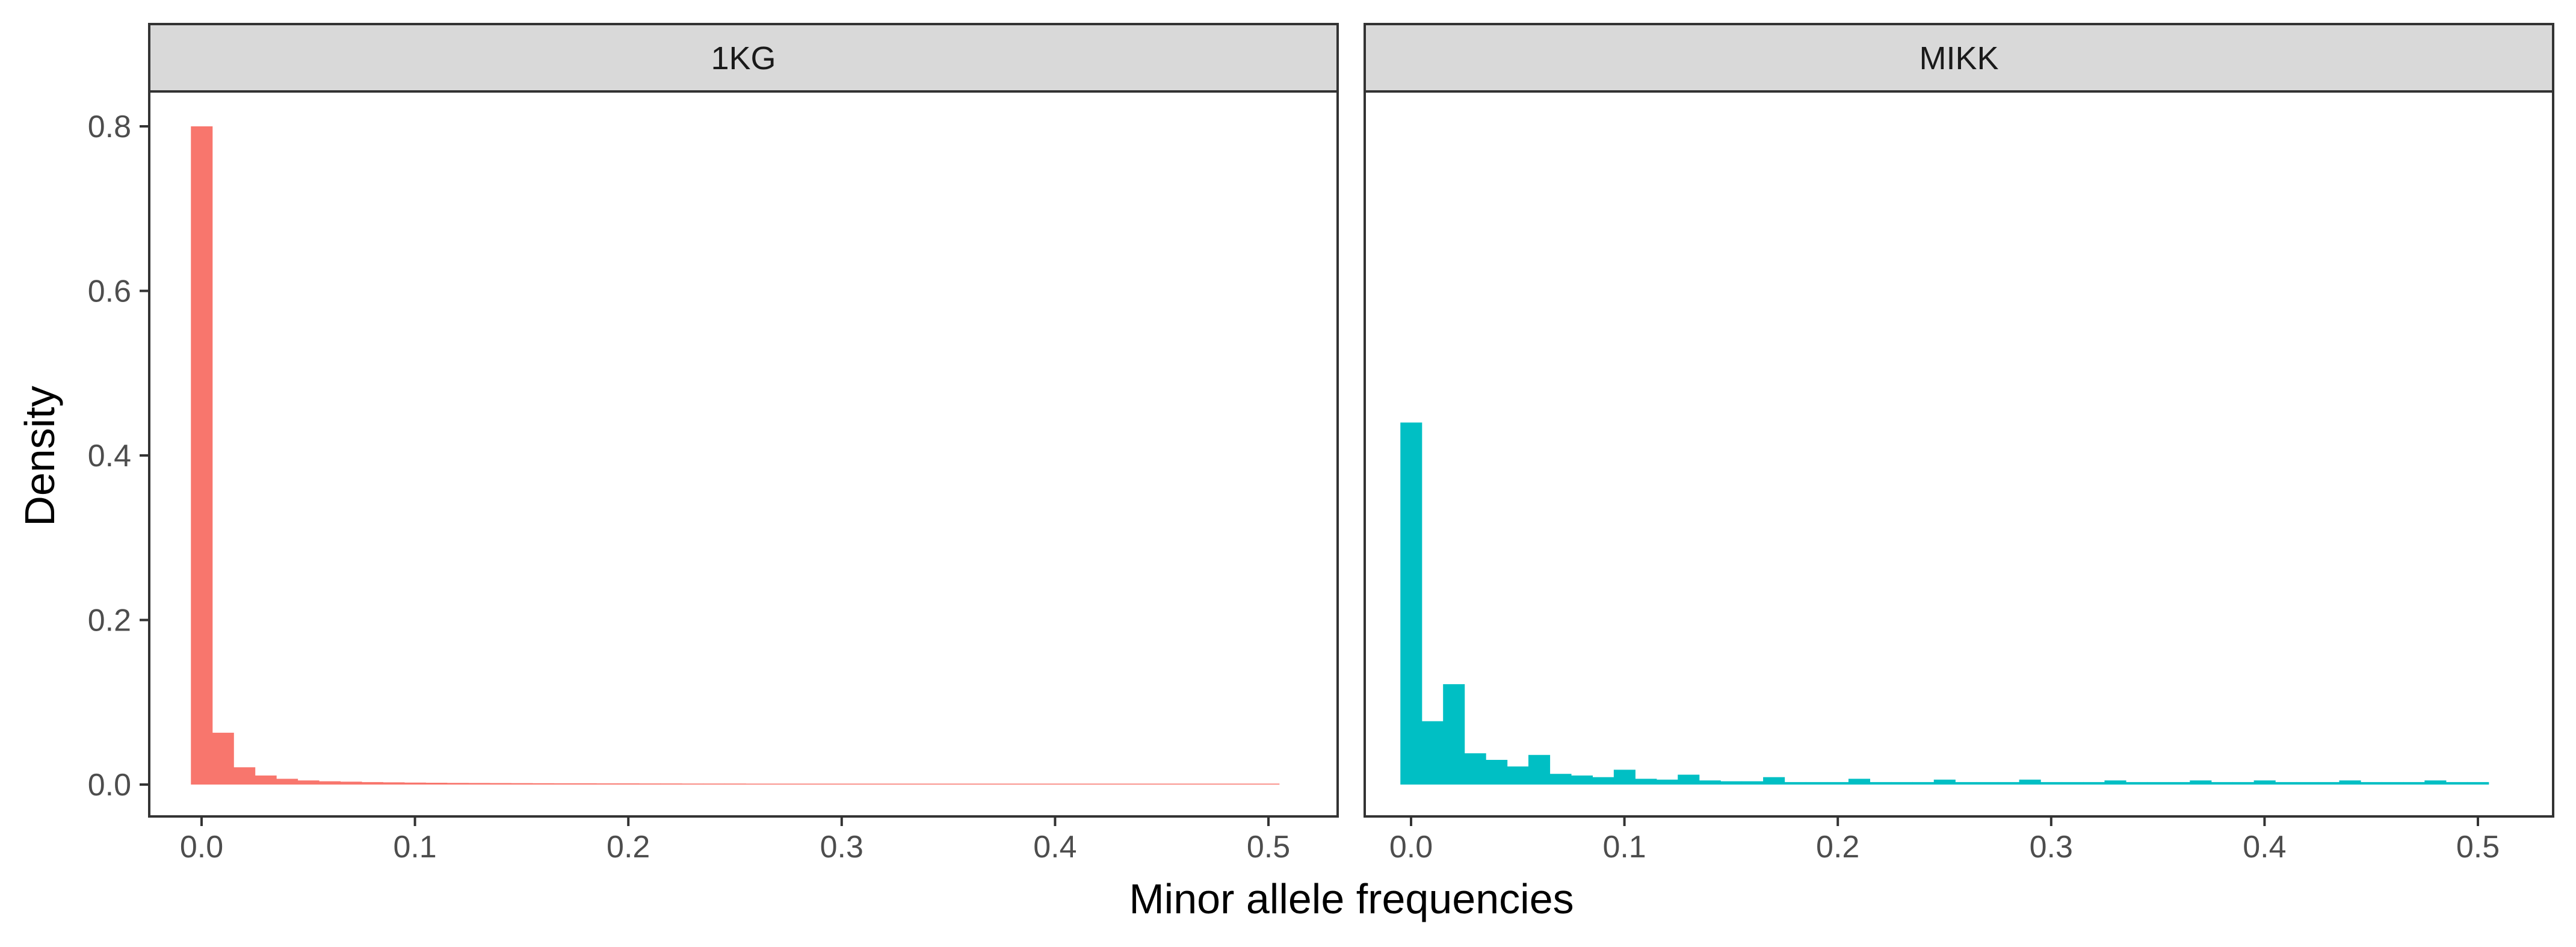  Describe the element at coordinates (39, 456) in the screenshot. I see `y-axis-title: Density` at that location.